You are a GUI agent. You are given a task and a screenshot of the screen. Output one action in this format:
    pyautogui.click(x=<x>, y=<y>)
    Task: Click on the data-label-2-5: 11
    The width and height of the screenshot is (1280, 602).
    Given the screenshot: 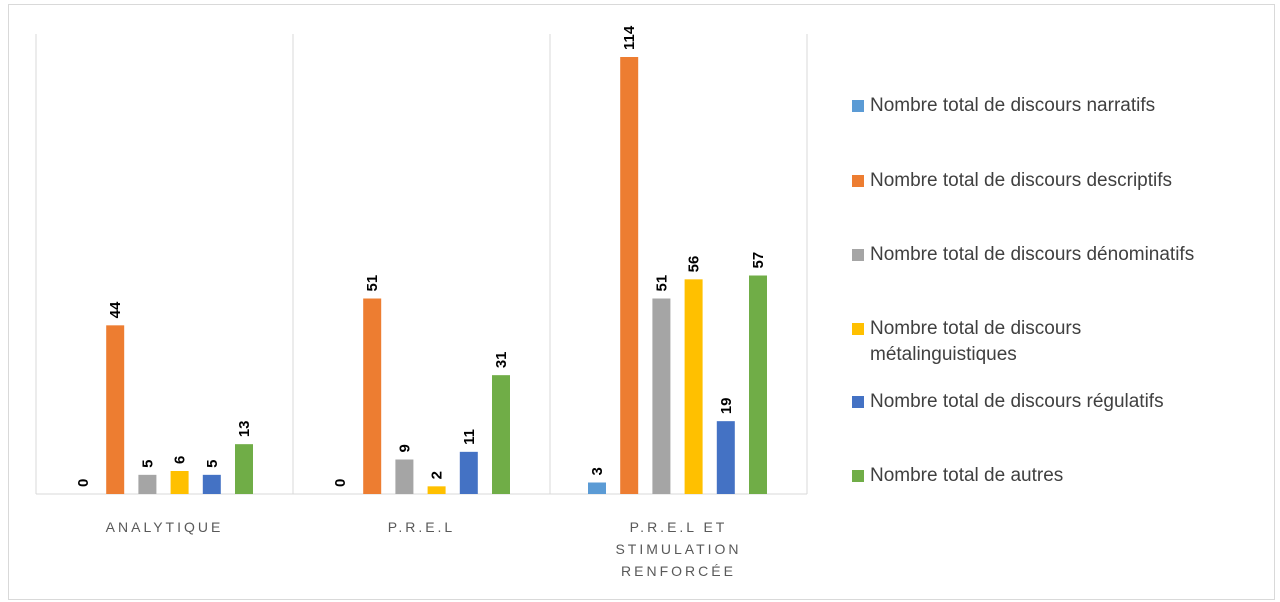 What is the action you would take?
    pyautogui.click(x=469, y=437)
    